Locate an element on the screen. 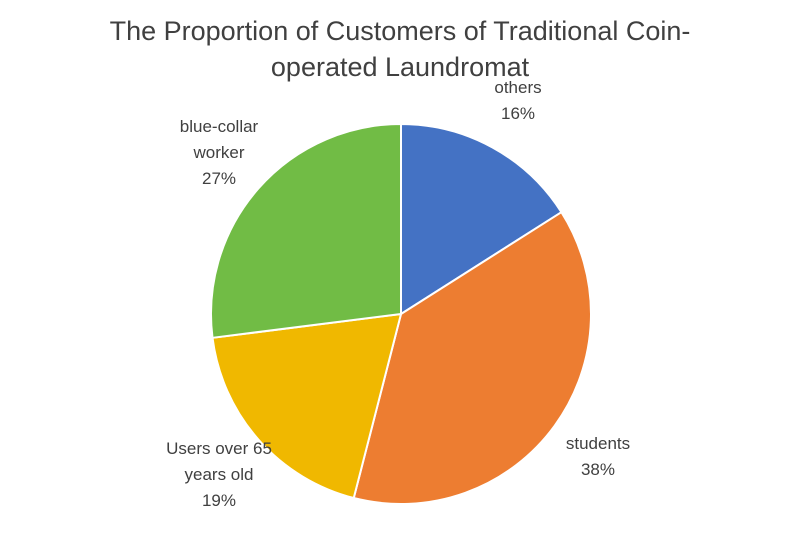 This screenshot has height=544, width=800. slice-label-line: 38% is located at coordinates (598, 469).